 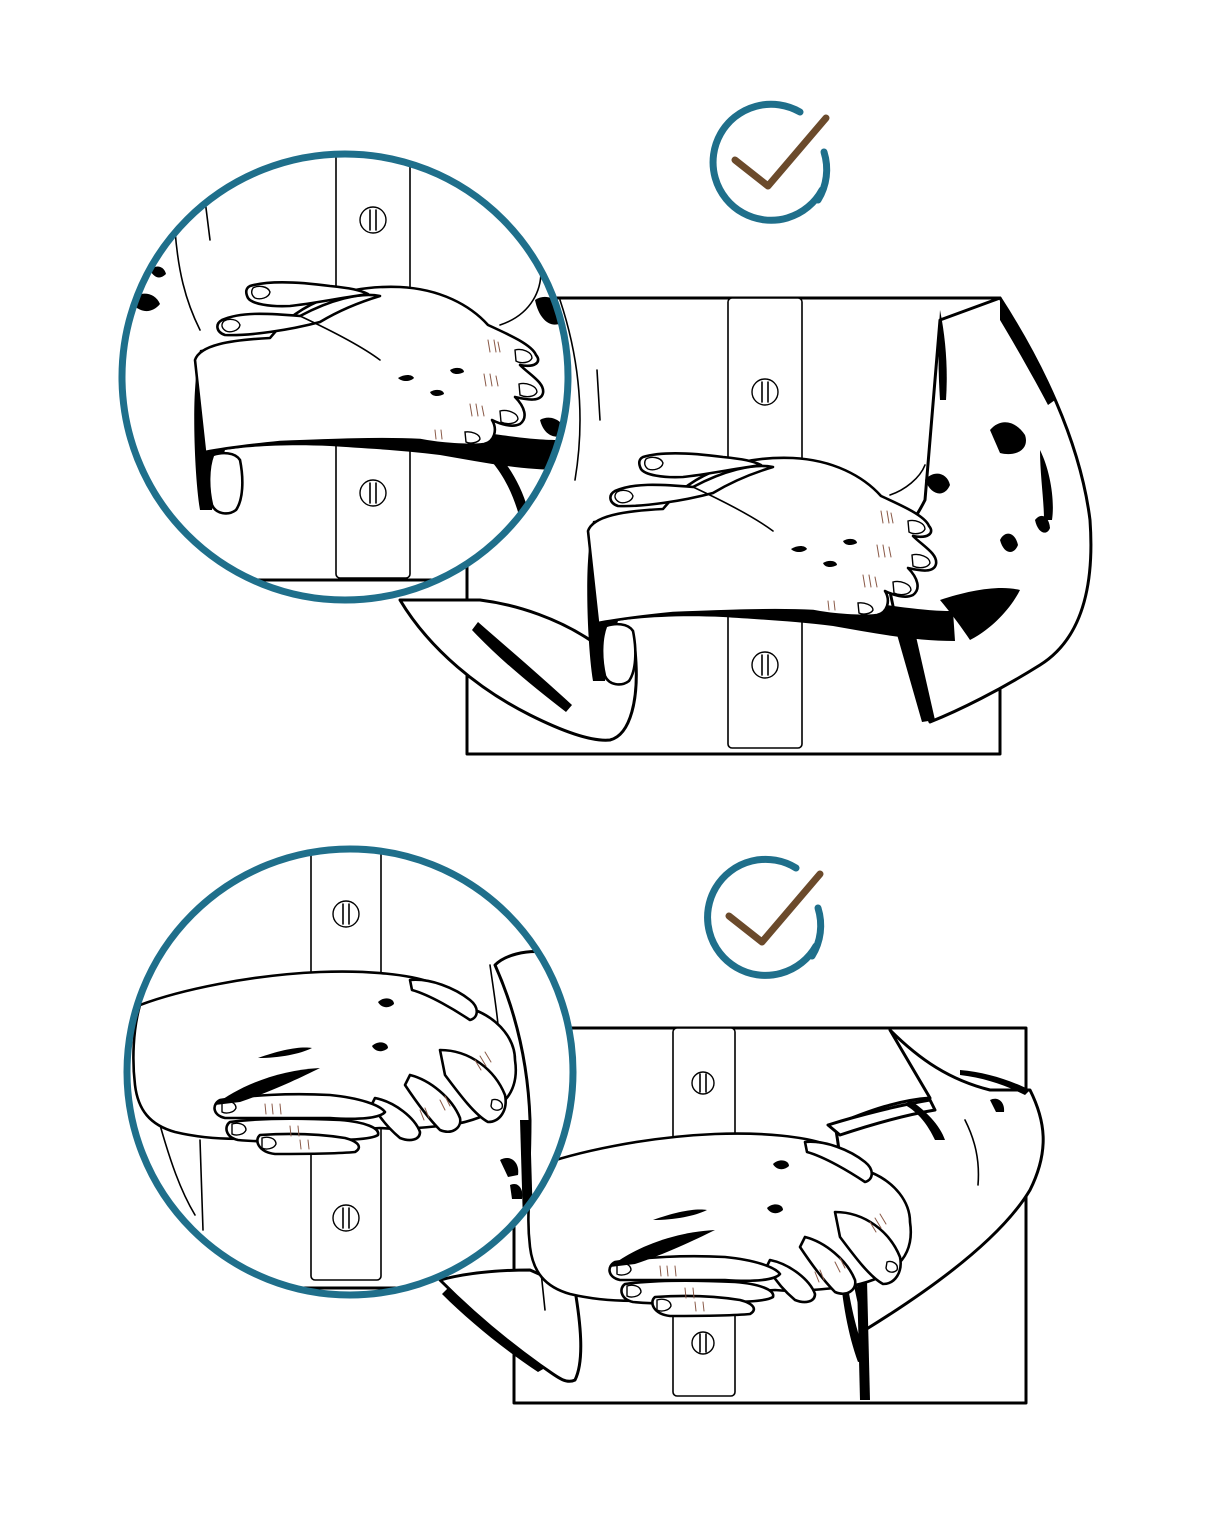 I want to click on shirt-torso-illustration, so click(x=741, y=1215).